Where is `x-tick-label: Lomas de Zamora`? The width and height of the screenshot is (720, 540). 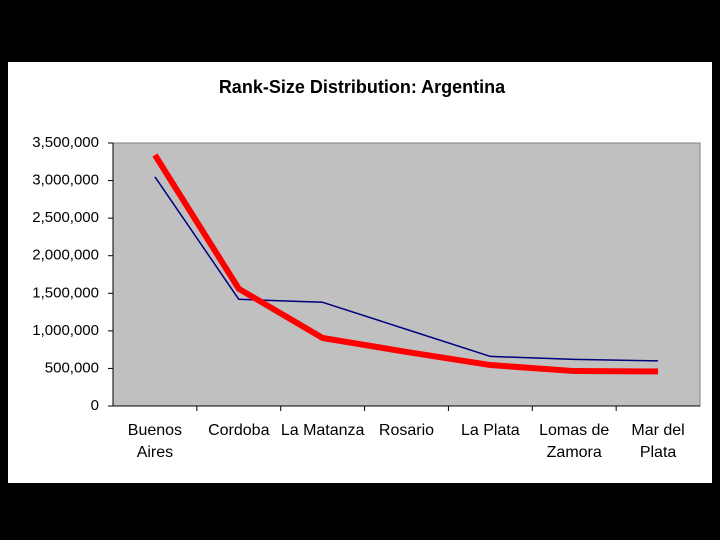
x-tick-label: Lomas de Zamora is located at coordinates (574, 441).